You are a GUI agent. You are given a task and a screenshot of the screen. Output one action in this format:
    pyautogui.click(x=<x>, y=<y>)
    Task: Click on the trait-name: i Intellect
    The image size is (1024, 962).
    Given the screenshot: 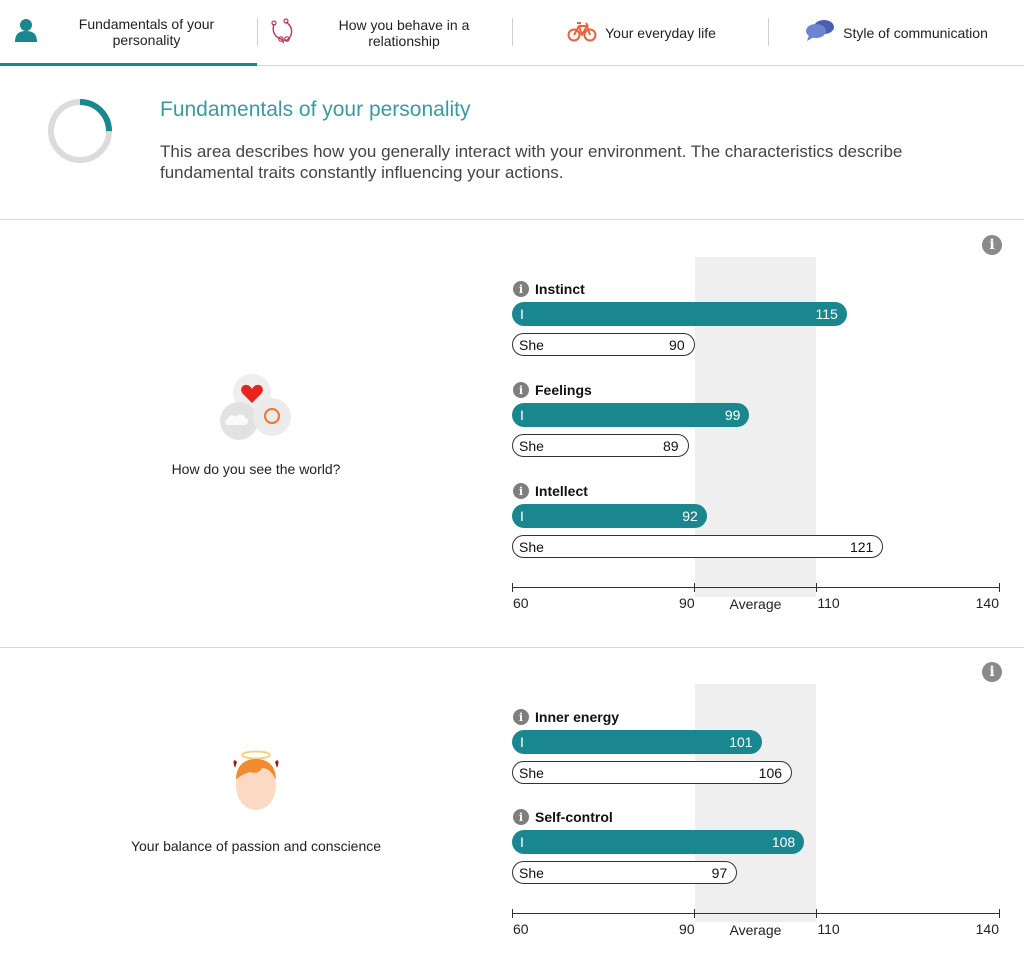 What is the action you would take?
    pyautogui.click(x=550, y=491)
    